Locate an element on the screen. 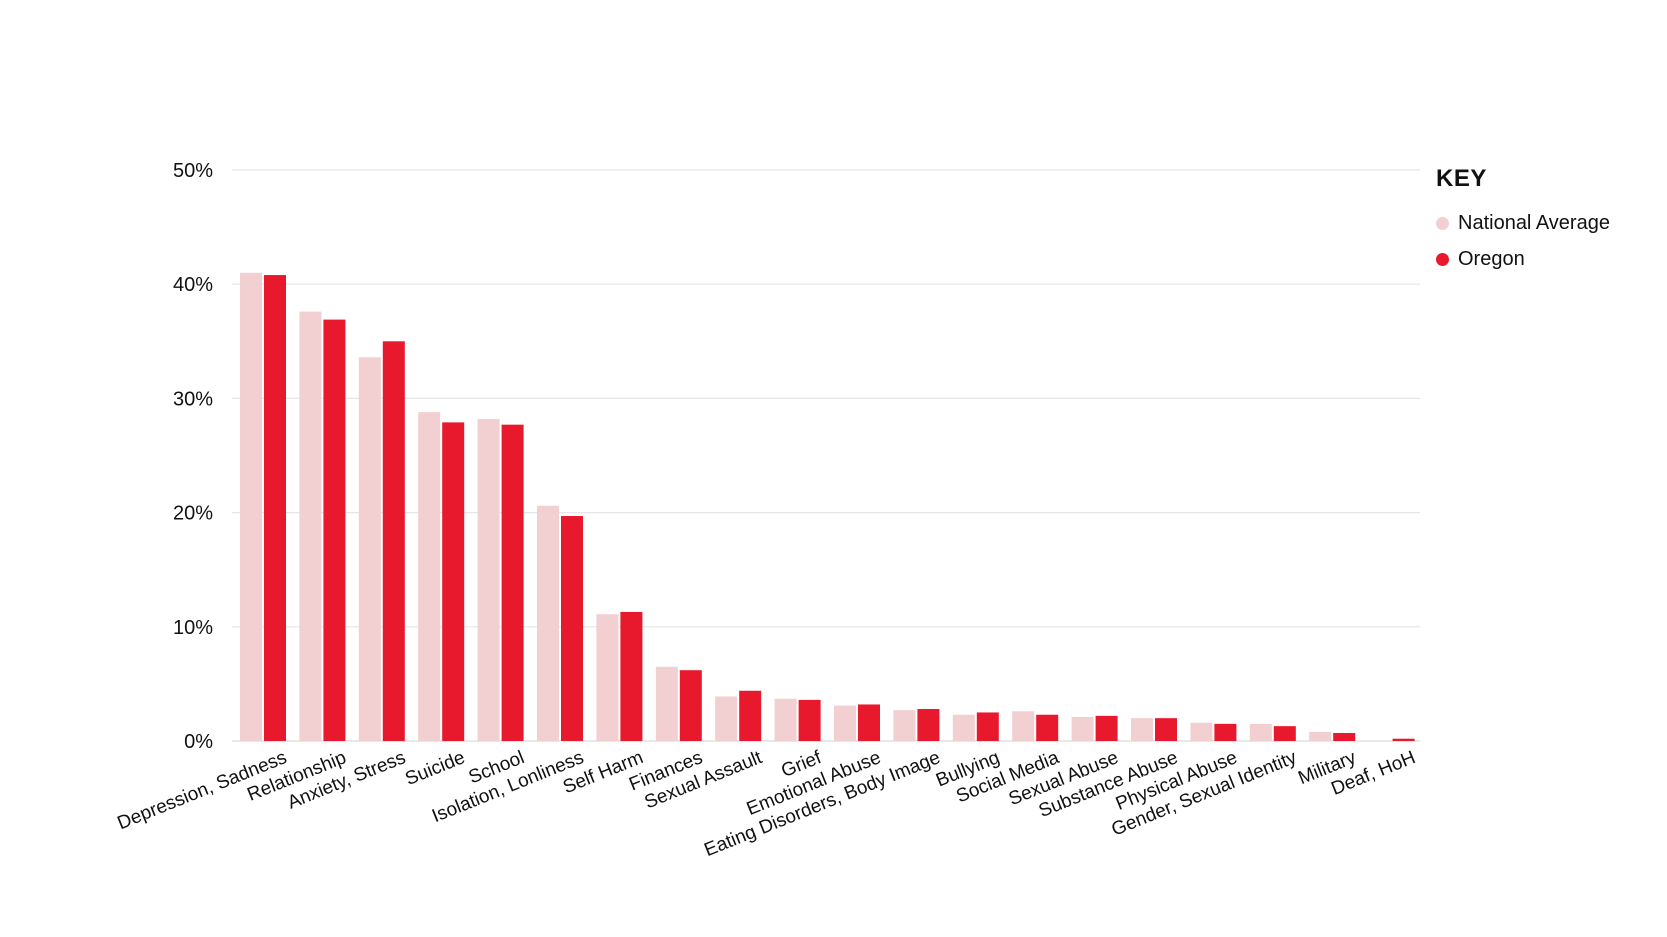 The width and height of the screenshot is (1667, 937). bar-oregon-deaf-hoh is located at coordinates (1403, 739).